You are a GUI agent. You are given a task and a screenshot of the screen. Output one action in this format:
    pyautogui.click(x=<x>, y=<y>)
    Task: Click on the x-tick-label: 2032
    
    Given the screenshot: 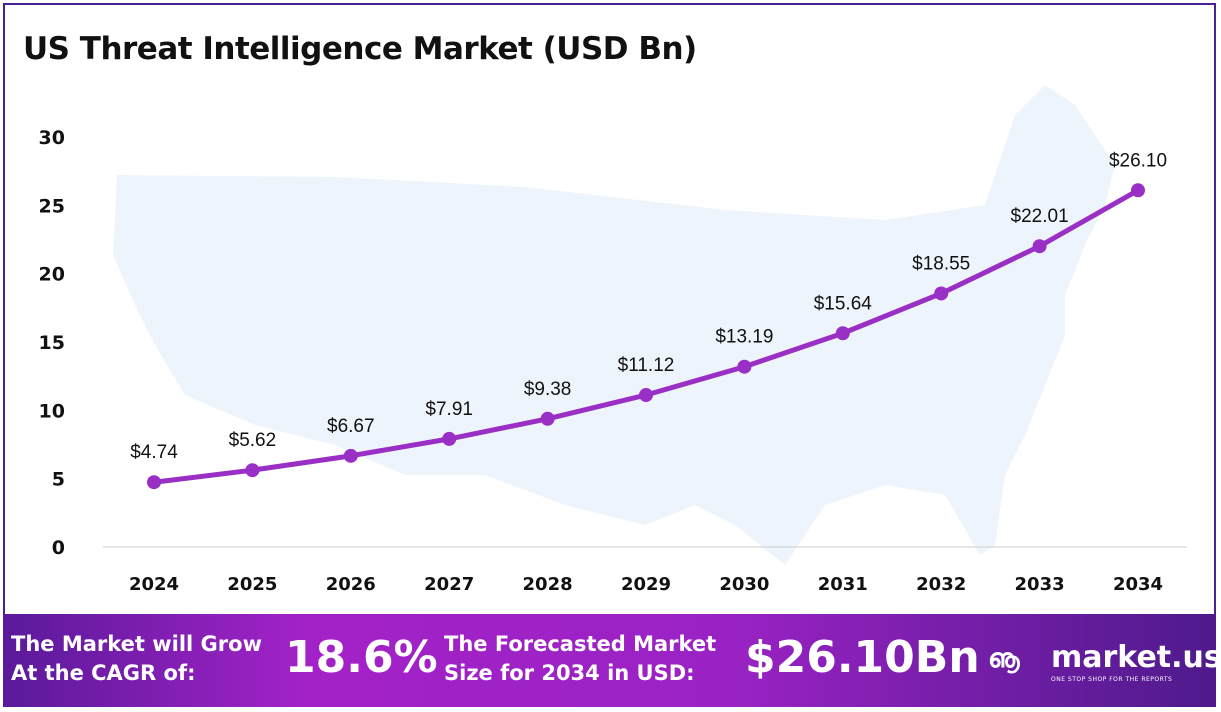 What is the action you would take?
    pyautogui.click(x=941, y=584)
    